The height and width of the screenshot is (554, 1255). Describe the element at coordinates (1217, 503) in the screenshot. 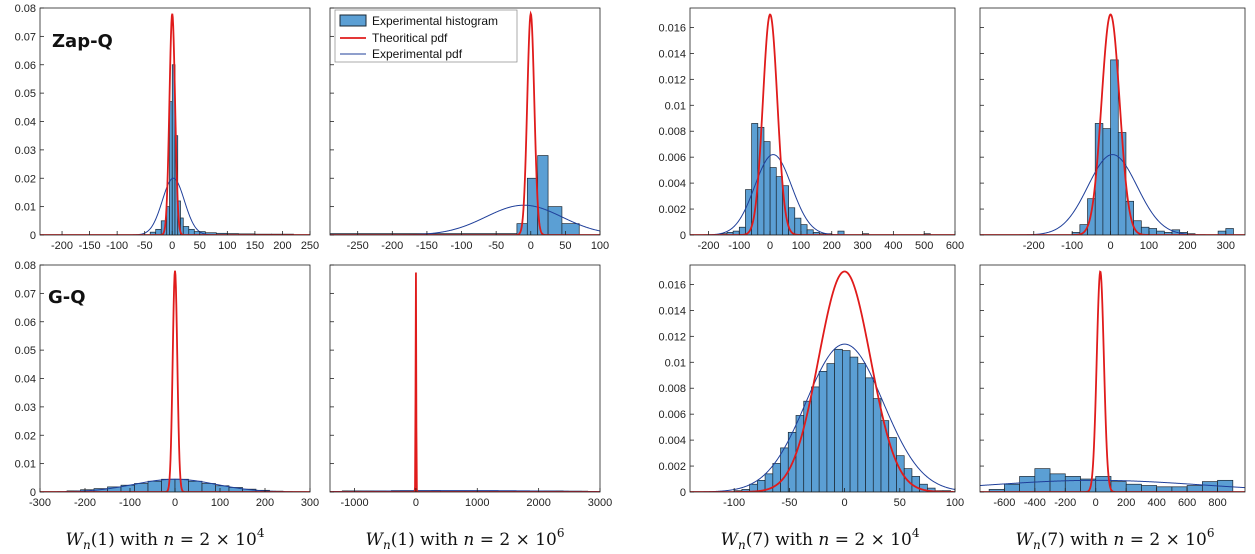

I see `x-tick-label: 800` at that location.